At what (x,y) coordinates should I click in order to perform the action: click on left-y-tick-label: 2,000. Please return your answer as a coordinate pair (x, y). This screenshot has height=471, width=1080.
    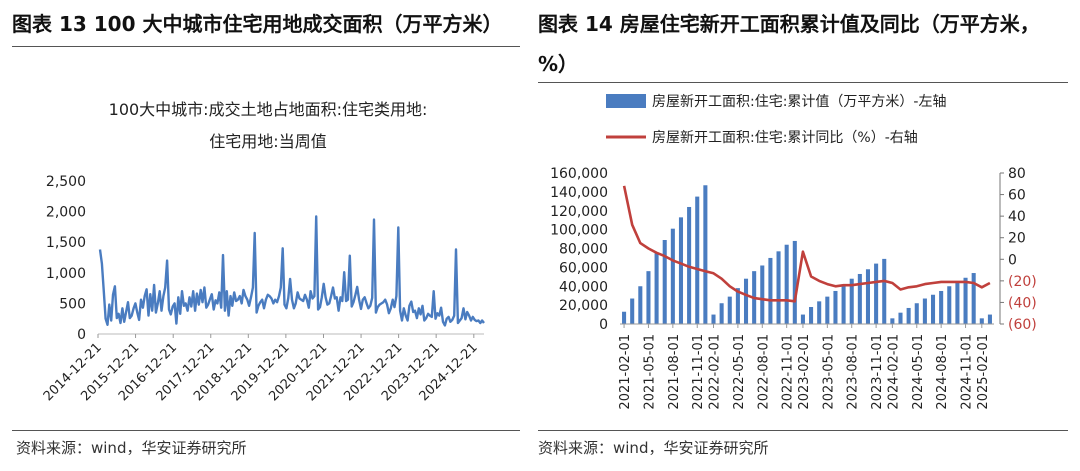
    Looking at the image, I should click on (66, 213).